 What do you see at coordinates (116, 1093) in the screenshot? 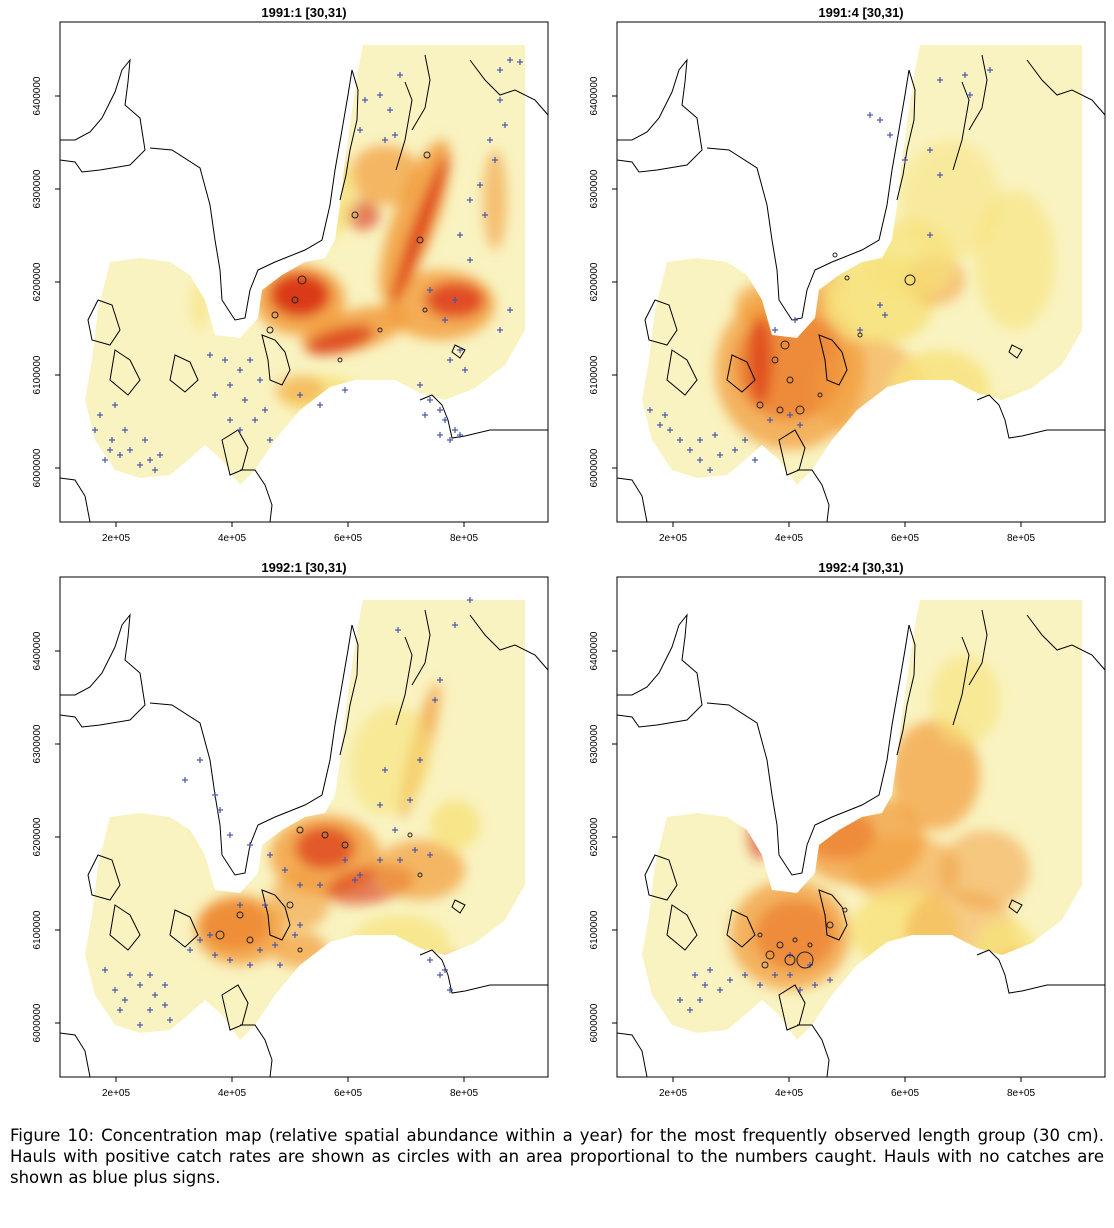
I see `x-tick-label: 2e+05` at bounding box center [116, 1093].